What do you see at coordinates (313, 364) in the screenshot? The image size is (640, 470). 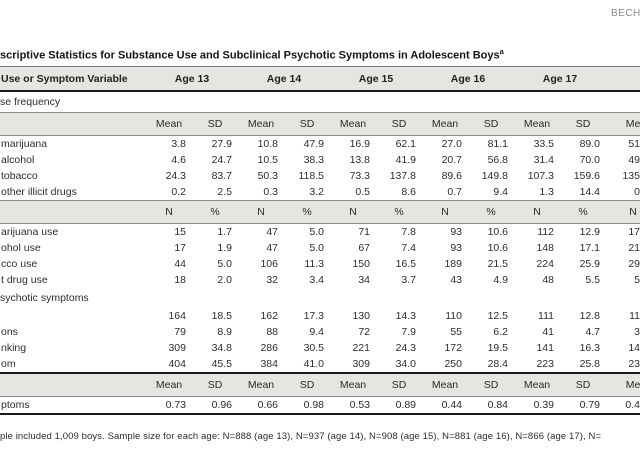 I see `value-cell: 41.0` at bounding box center [313, 364].